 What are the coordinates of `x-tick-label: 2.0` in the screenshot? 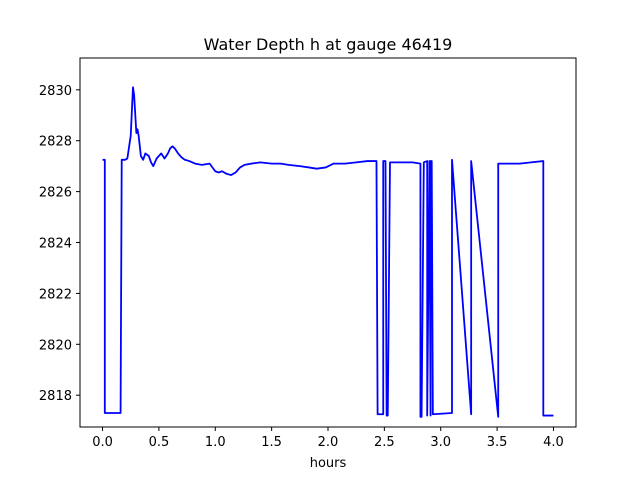 It's located at (328, 442).